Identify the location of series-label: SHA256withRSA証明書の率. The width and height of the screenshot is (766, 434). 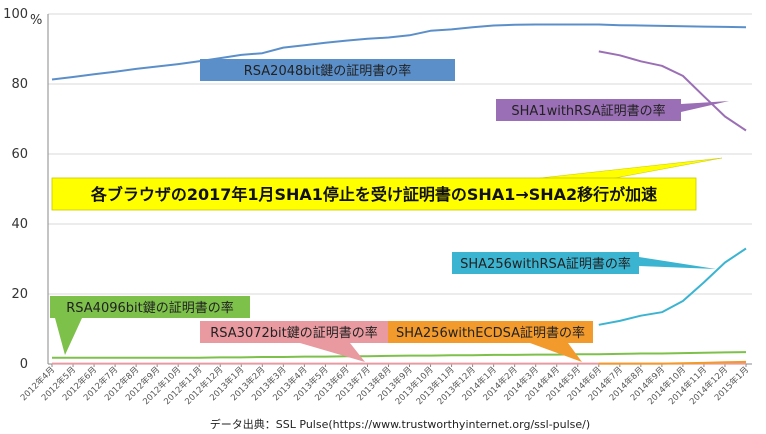
(545, 264).